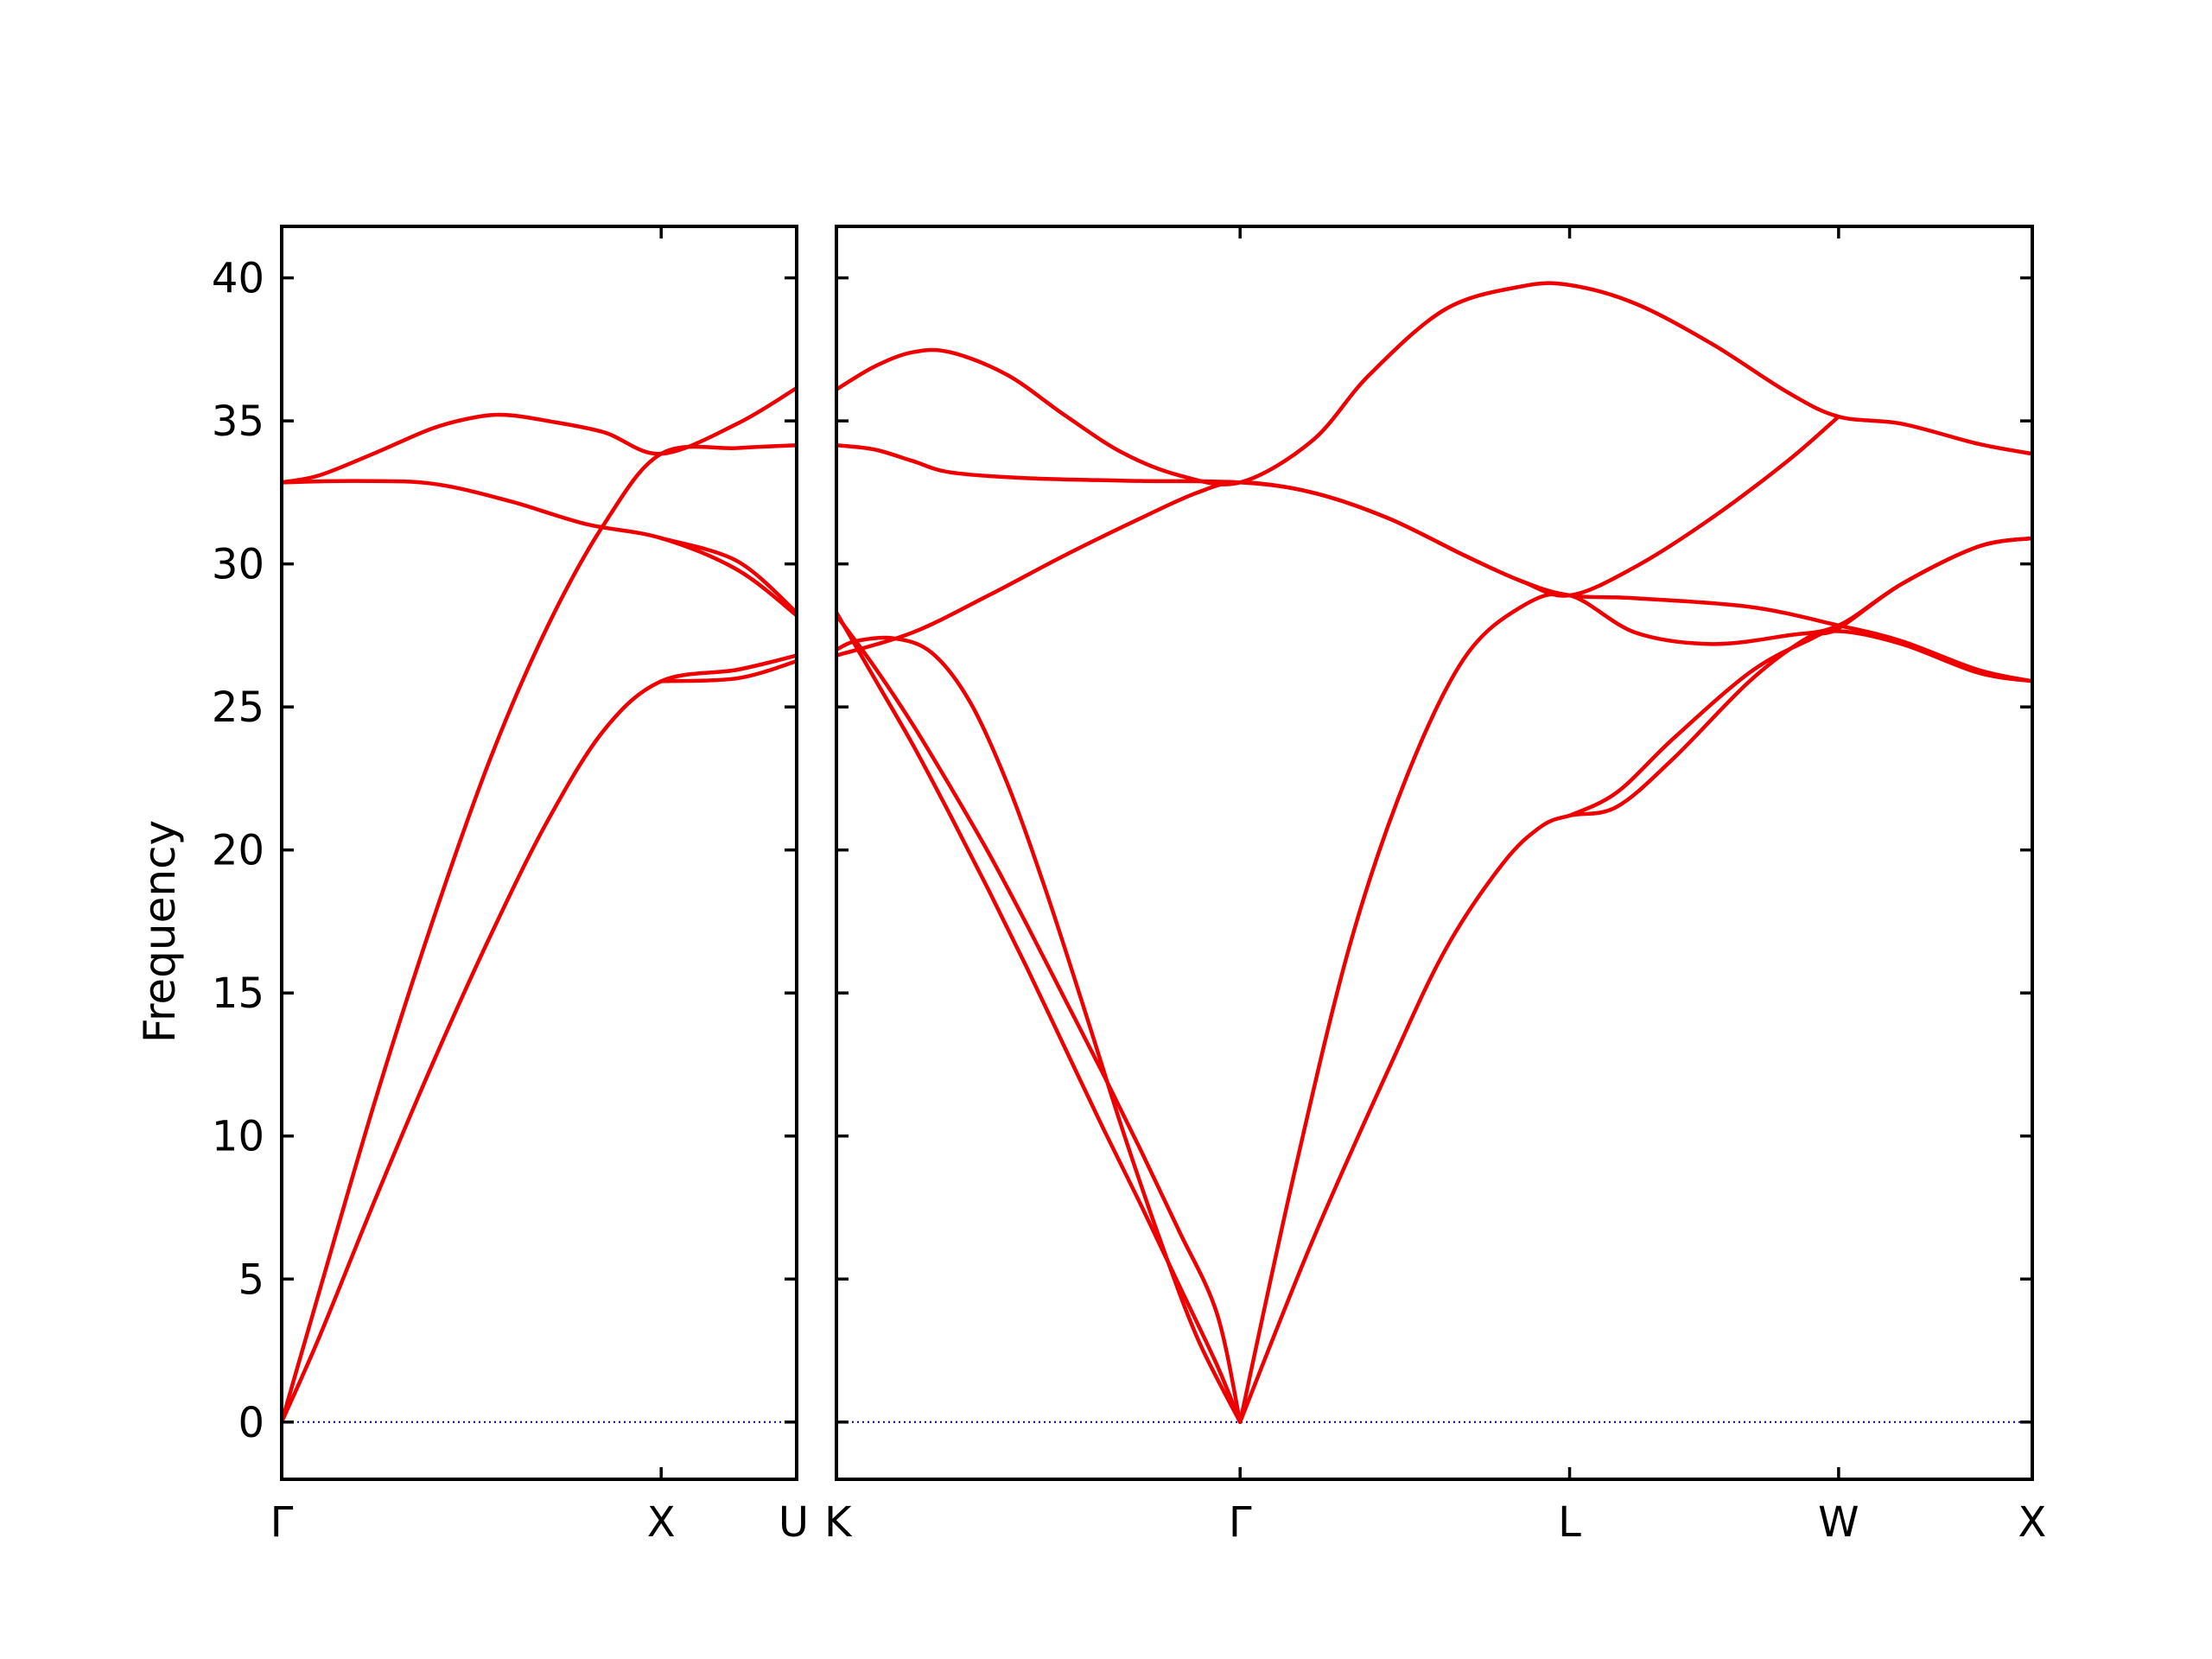  What do you see at coordinates (238, 565) in the screenshot?
I see `y-tick-label: 30` at bounding box center [238, 565].